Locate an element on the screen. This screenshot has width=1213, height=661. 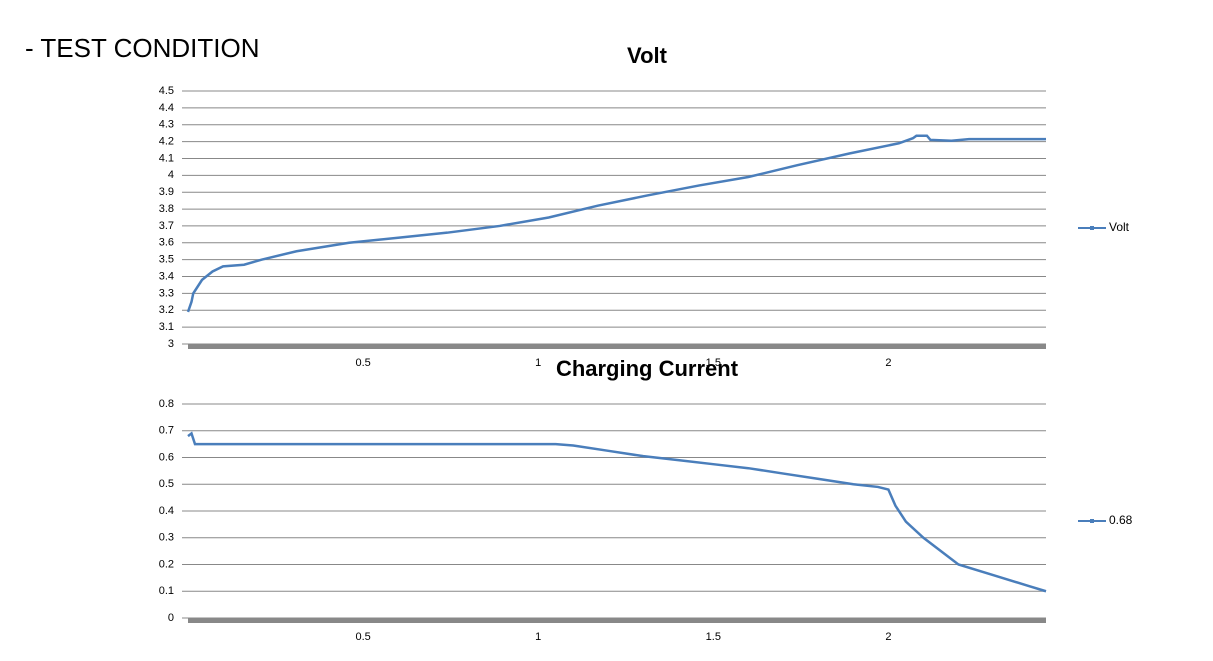
y-tick-label: 4.1 is located at coordinates (166, 158).